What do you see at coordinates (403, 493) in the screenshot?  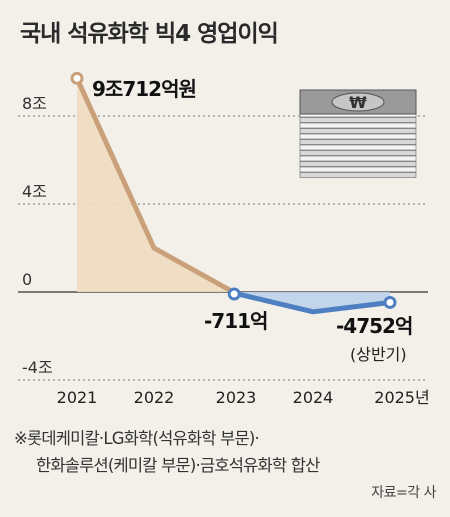 I see `source-credit: 자료=각 사` at bounding box center [403, 493].